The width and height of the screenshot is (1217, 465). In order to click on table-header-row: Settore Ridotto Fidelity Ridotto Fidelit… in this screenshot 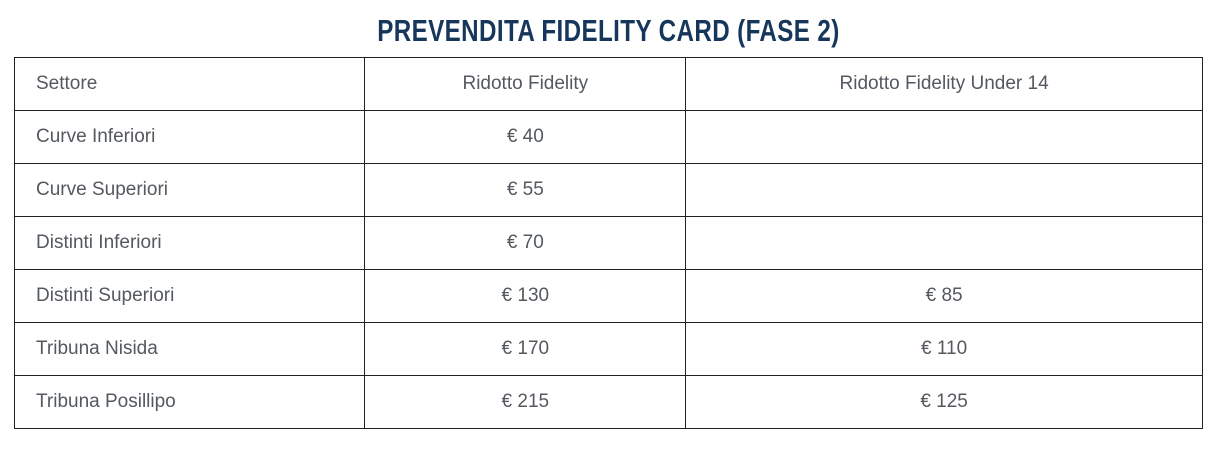, I will do `click(608, 84)`.